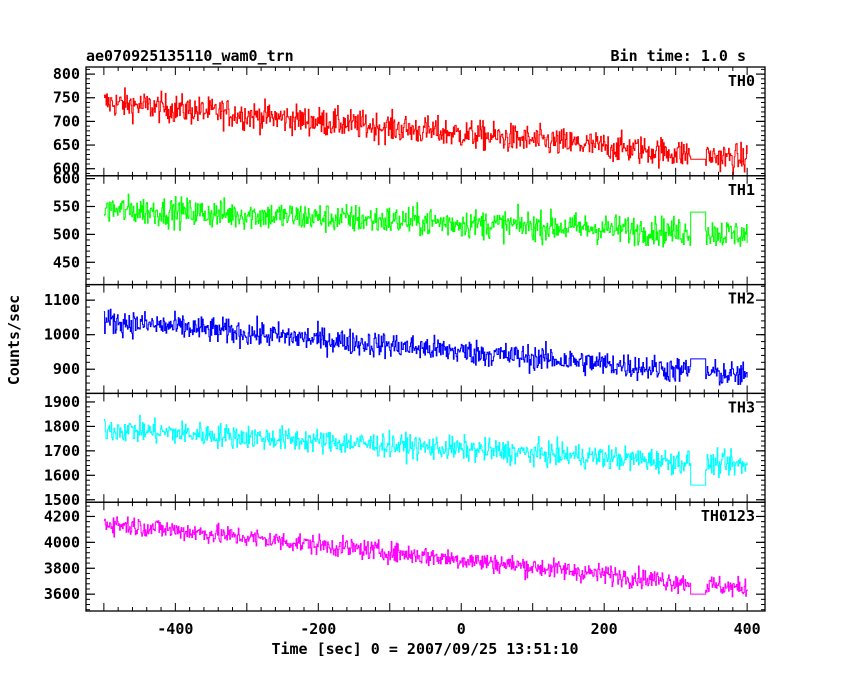 This screenshot has width=850, height=680. What do you see at coordinates (425, 131) in the screenshot?
I see `series-th0` at bounding box center [425, 131].